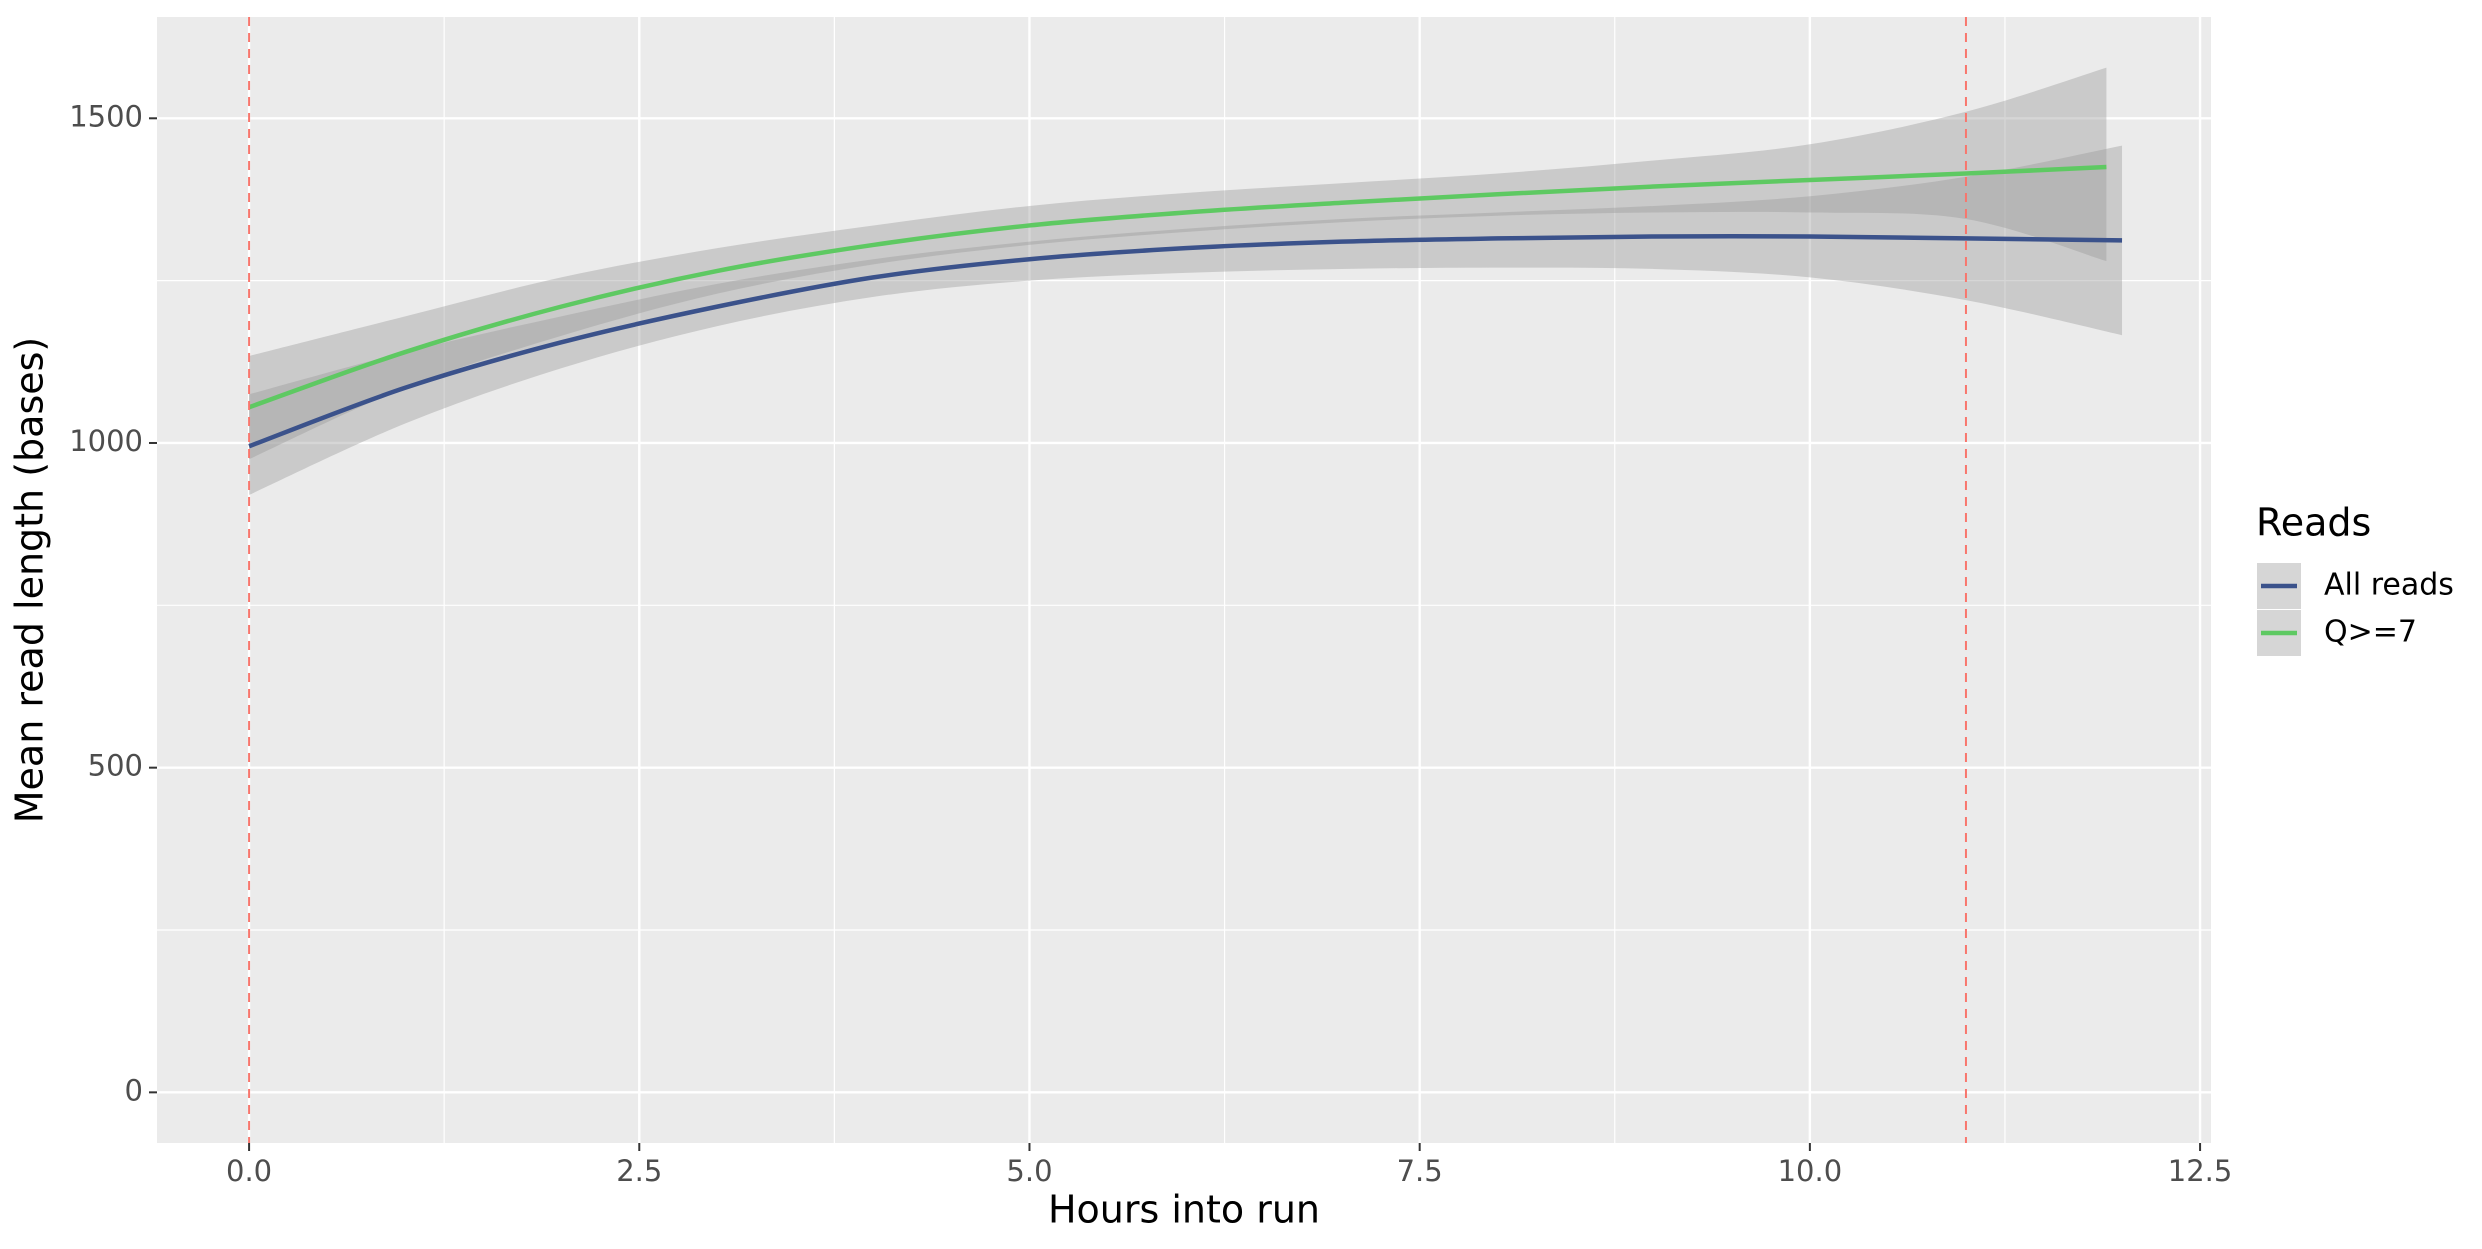  Describe the element at coordinates (2200, 1171) in the screenshot. I see `x-tick-label: 12.5` at that location.